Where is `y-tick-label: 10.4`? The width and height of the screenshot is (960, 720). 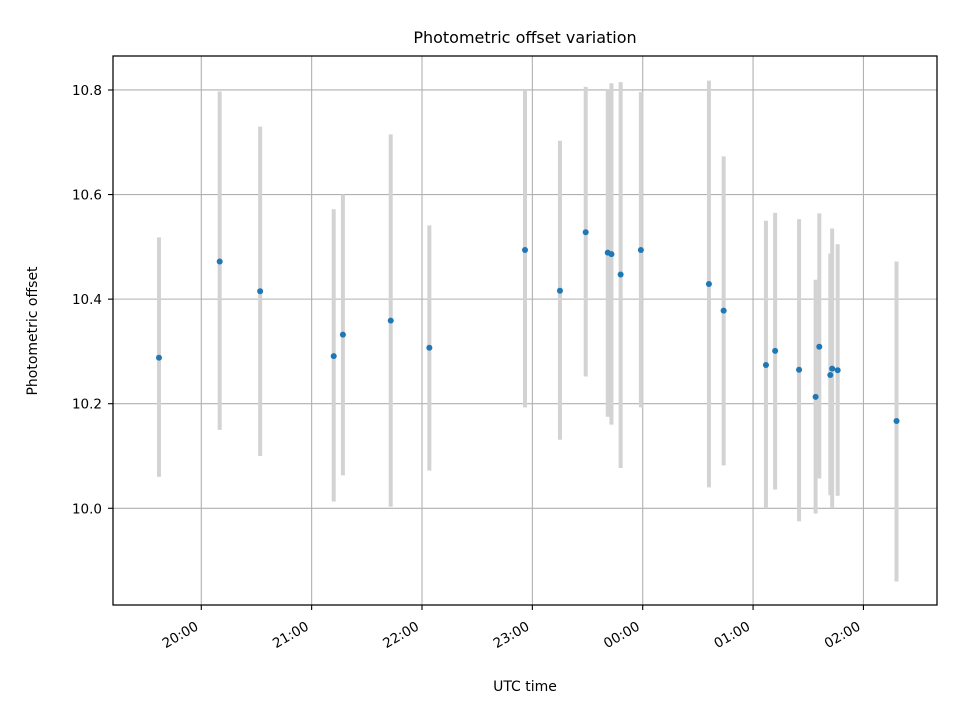 y-tick-label: 10.4 is located at coordinates (87, 300).